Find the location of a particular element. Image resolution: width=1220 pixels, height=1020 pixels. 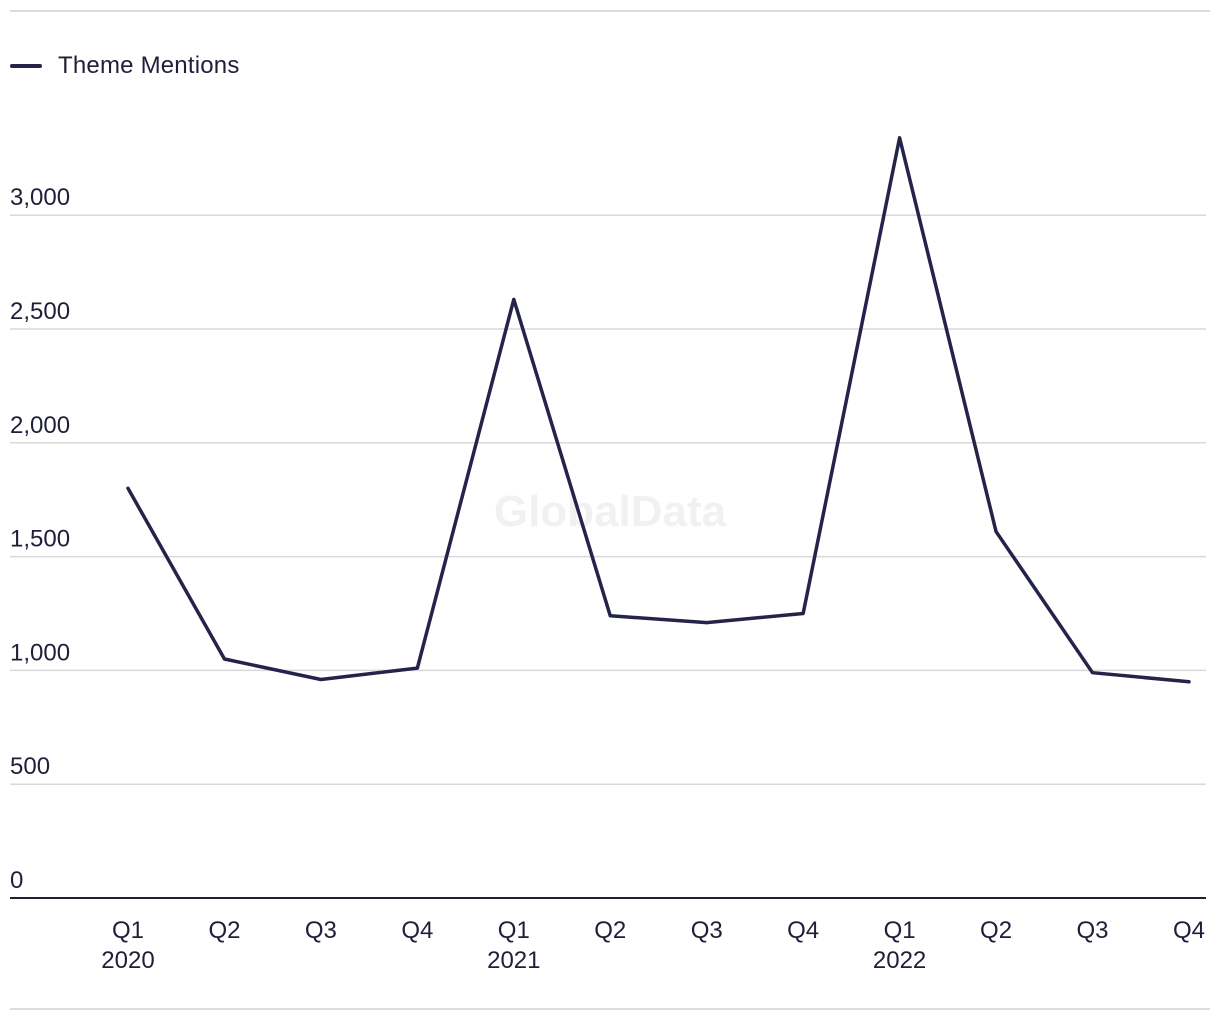

y-axis-ticks: 0 500 1,000 1,500 2,000 2,500 3,000 is located at coordinates (40, 539).